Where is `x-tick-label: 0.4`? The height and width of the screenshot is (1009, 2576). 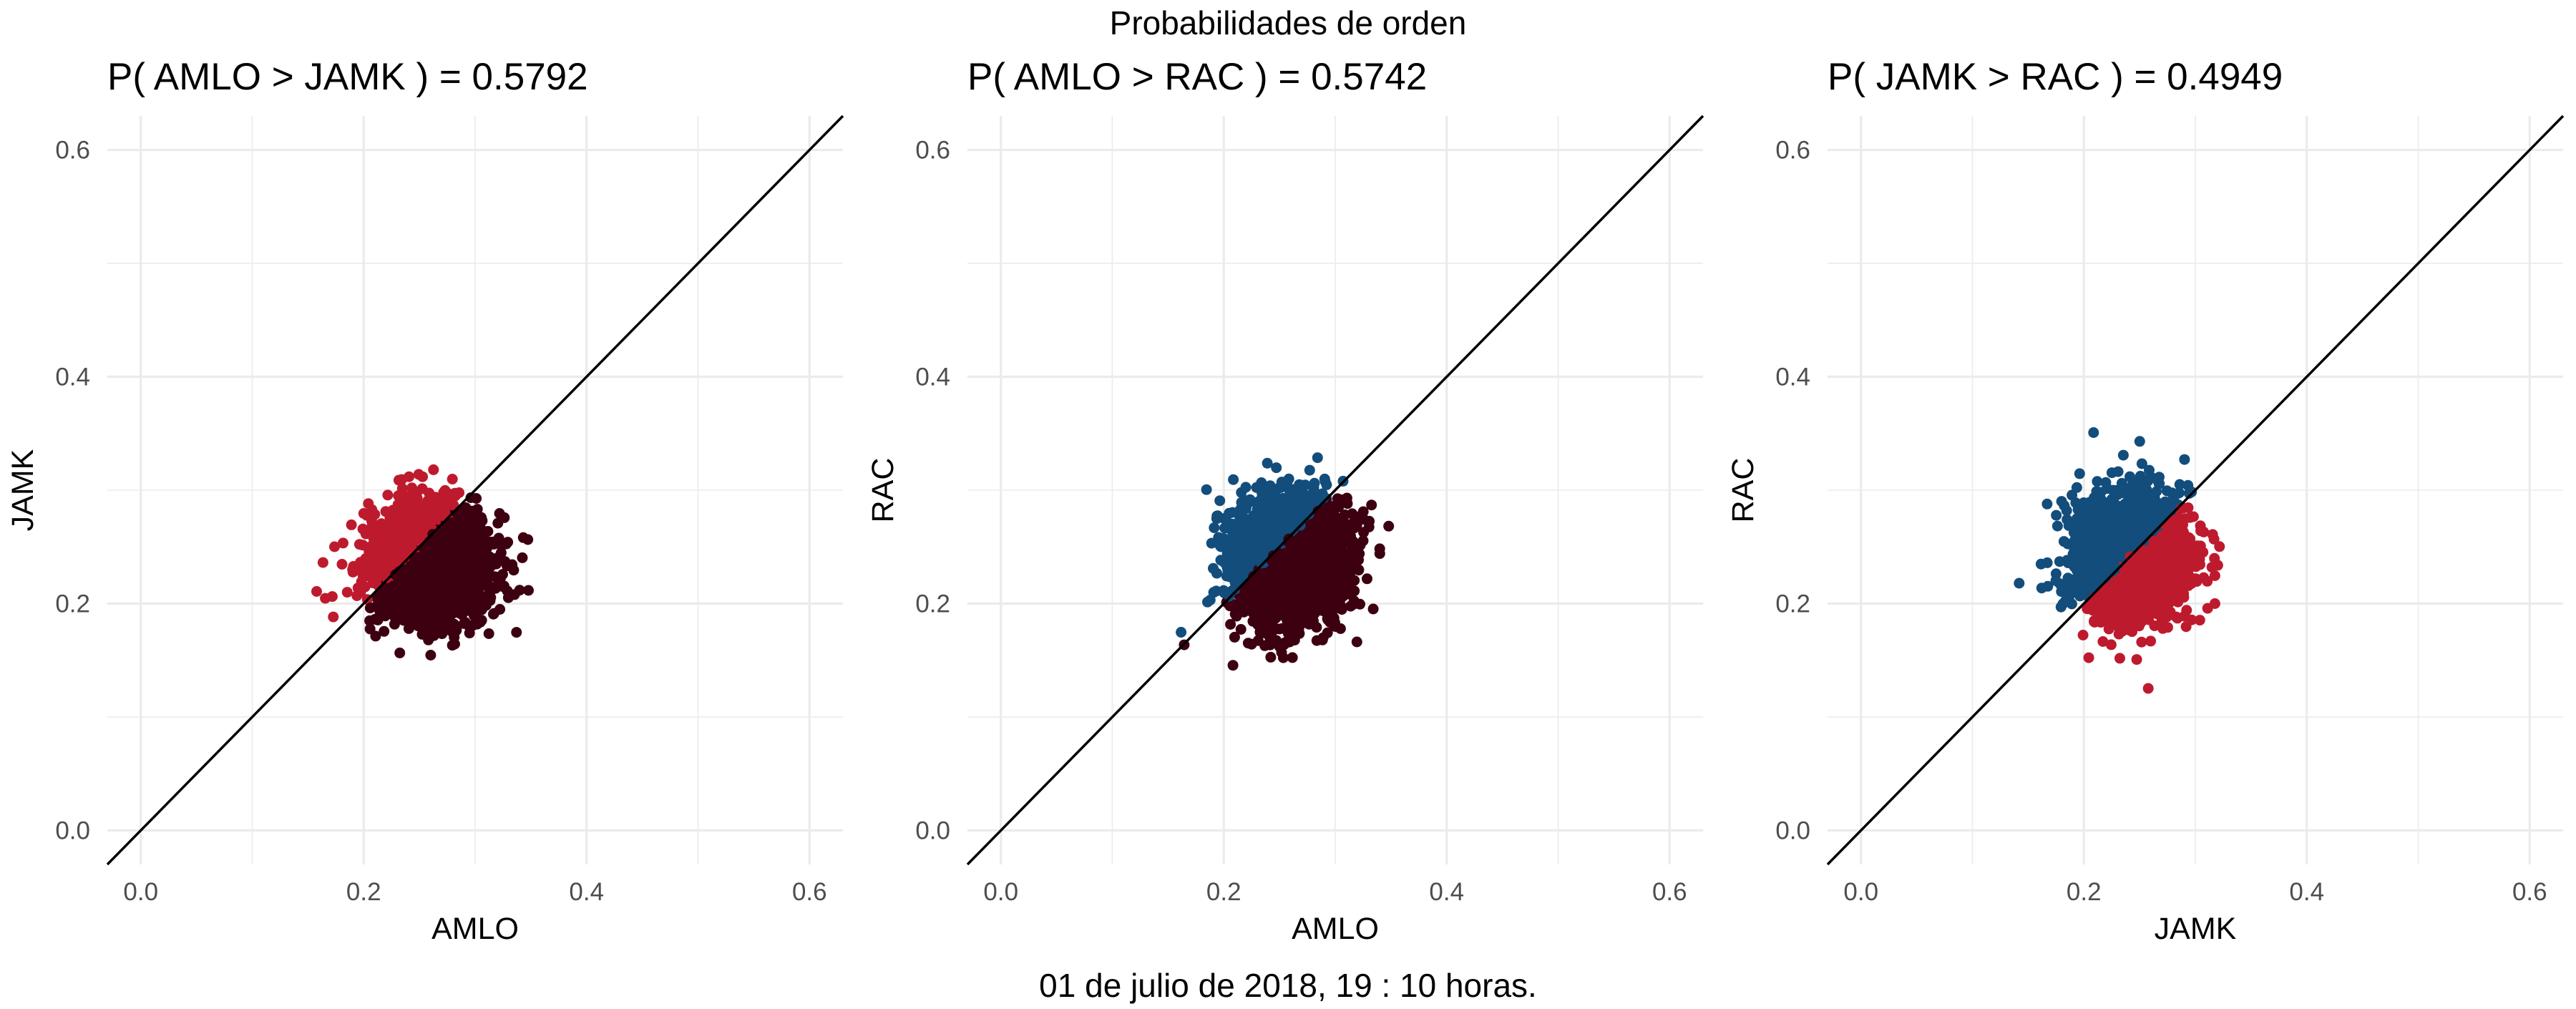 x-tick-label: 0.4 is located at coordinates (586, 892).